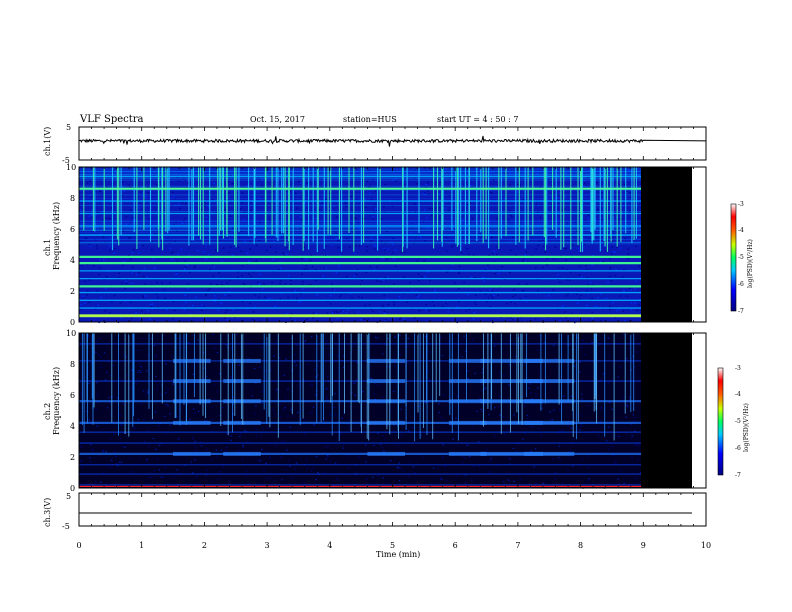 This screenshot has height=612, width=792. What do you see at coordinates (733, 257) in the screenshot?
I see `ch1-colorbar` at bounding box center [733, 257].